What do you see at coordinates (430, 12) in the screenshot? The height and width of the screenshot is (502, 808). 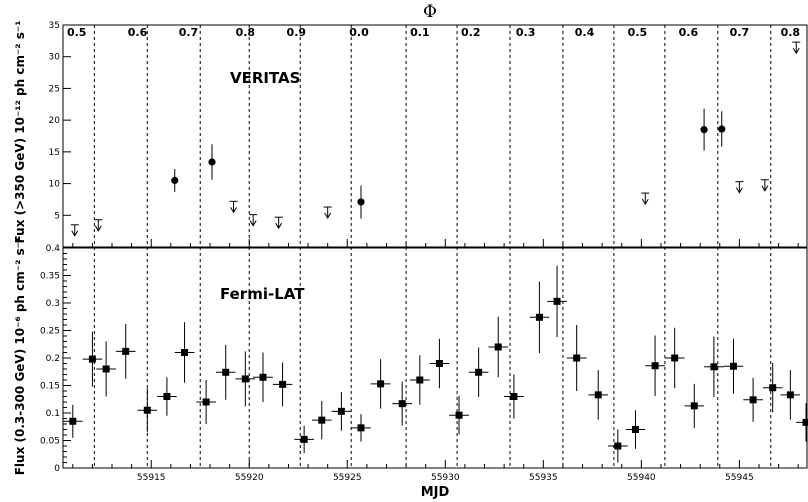 I see `phase-axis-title: Φ` at bounding box center [430, 12].